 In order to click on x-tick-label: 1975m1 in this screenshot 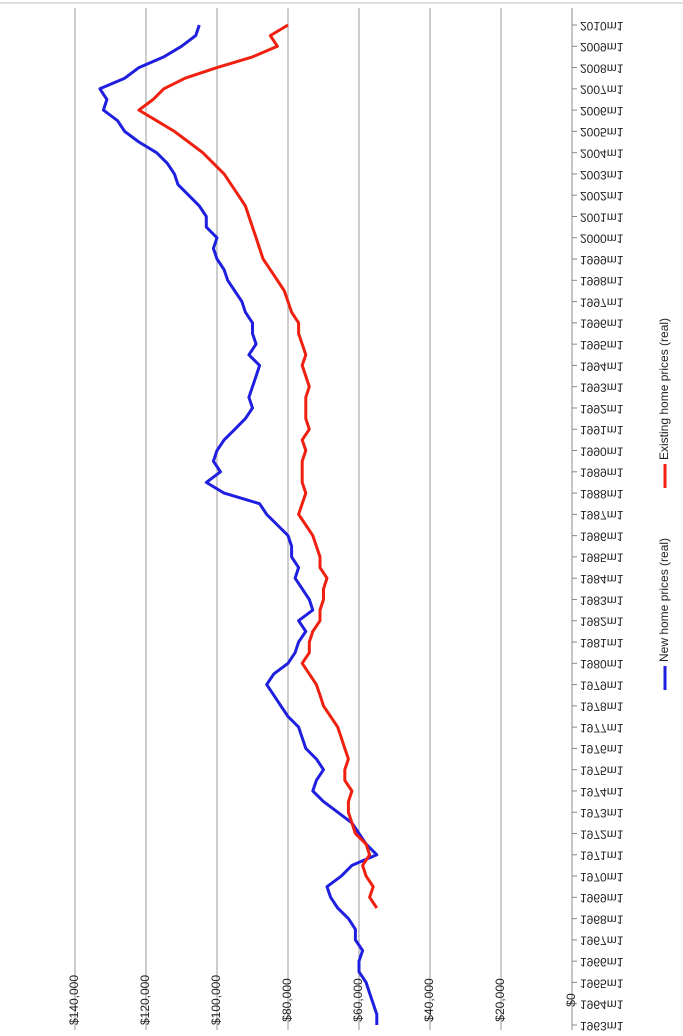, I will do `click(602, 771)`.